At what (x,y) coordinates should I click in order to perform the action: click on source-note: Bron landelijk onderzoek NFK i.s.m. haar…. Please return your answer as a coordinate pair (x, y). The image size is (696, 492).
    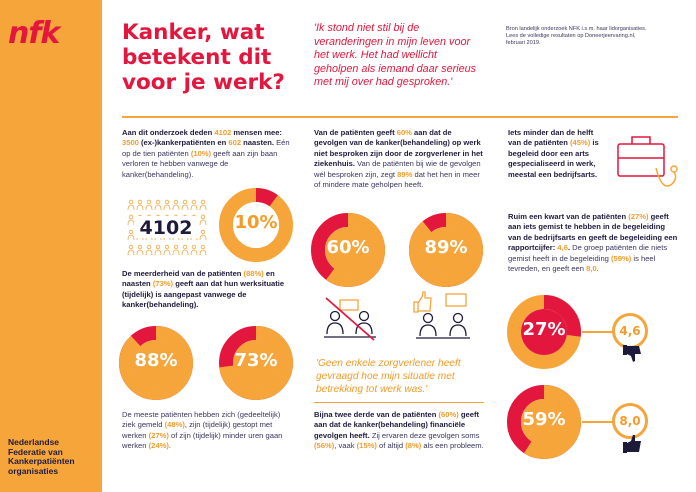
    Looking at the image, I should click on (576, 37).